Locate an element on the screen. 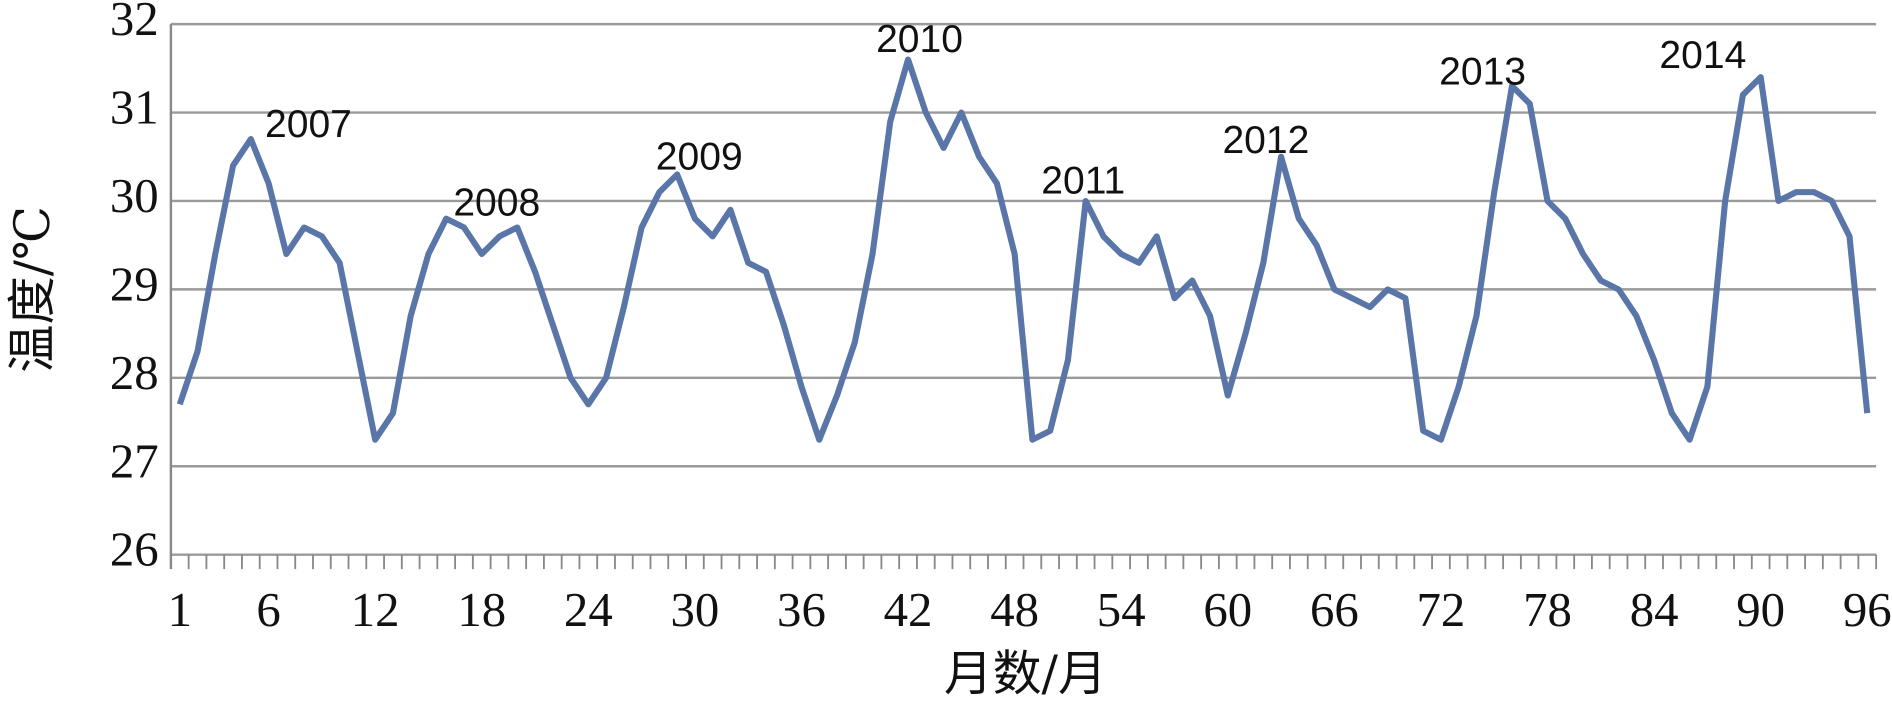  y-tick-label: 32 is located at coordinates (134, 23).